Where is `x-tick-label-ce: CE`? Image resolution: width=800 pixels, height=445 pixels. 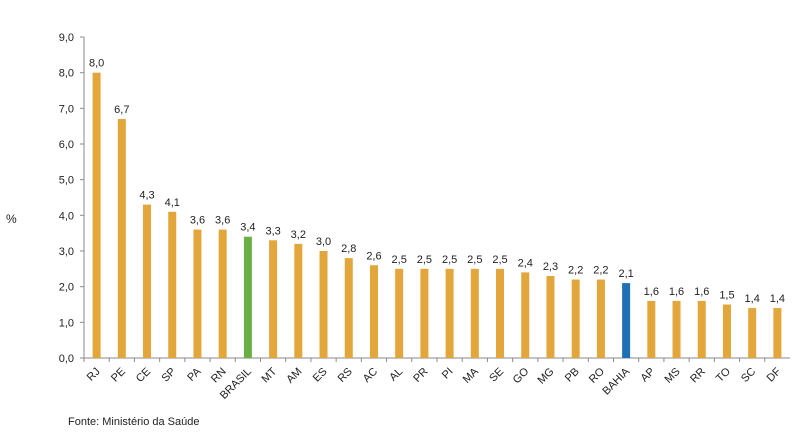 x-tick-label-ce: CE is located at coordinates (143, 375).